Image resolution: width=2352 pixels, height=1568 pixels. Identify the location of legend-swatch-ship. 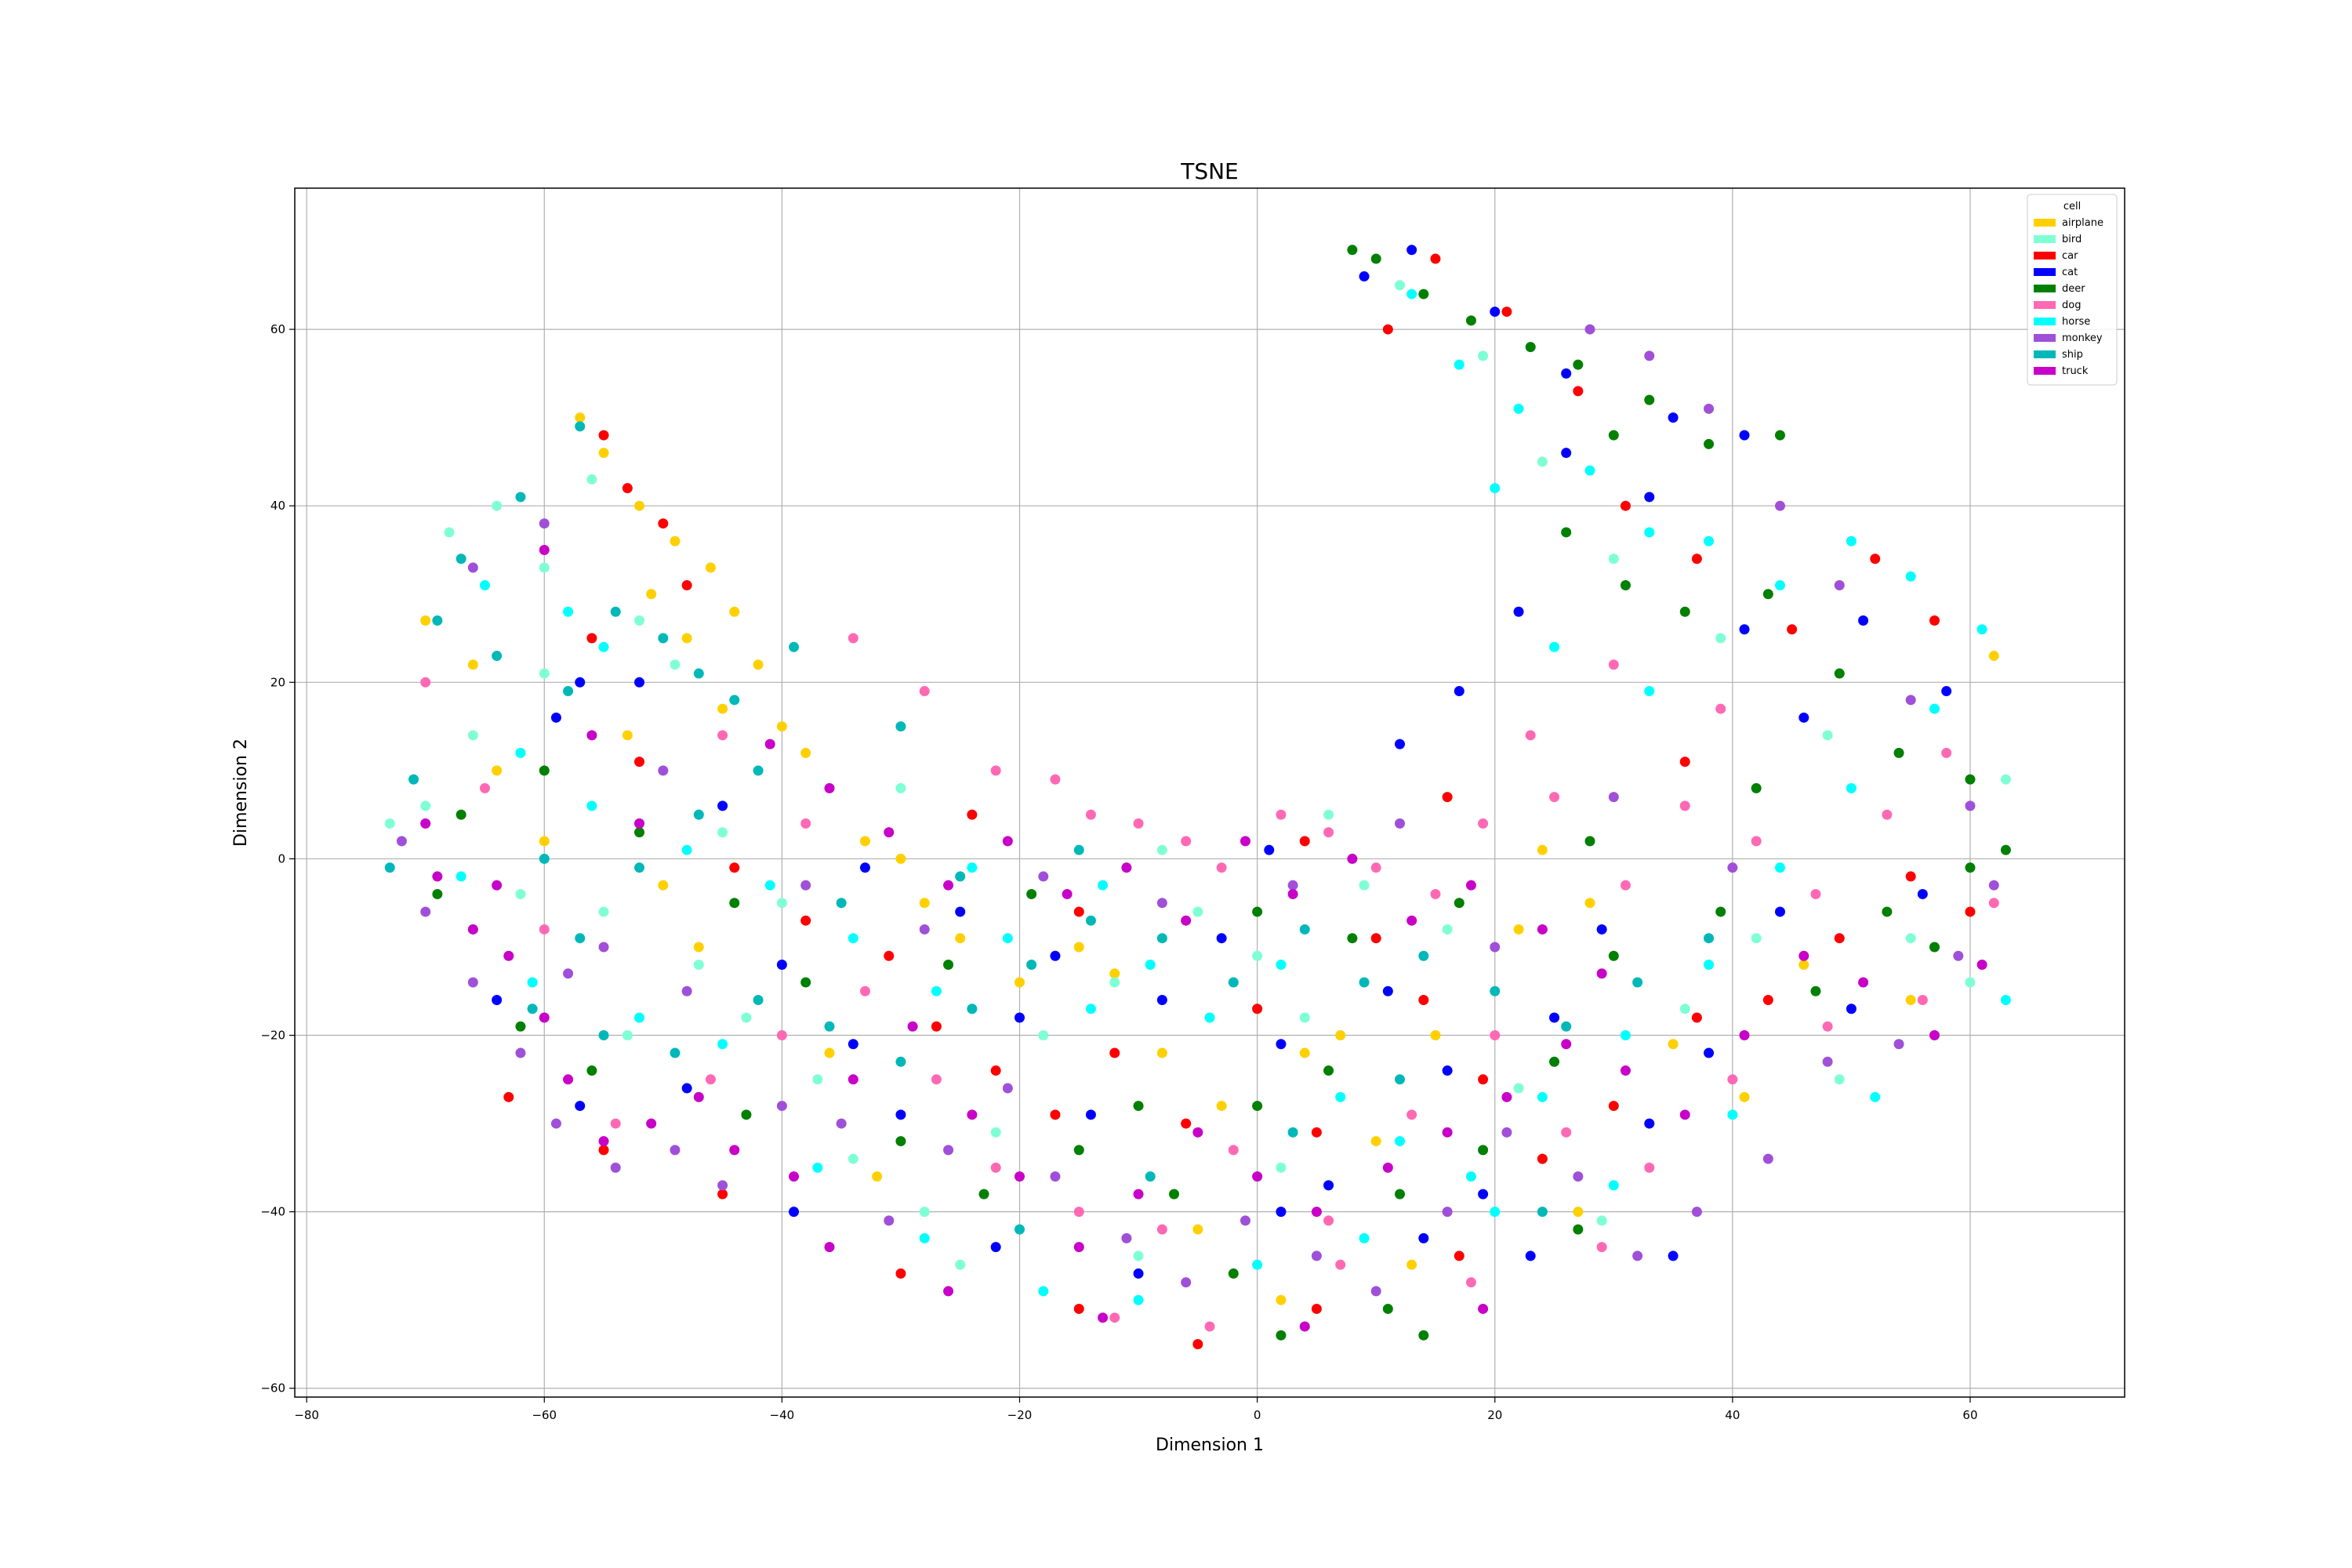
(2045, 354).